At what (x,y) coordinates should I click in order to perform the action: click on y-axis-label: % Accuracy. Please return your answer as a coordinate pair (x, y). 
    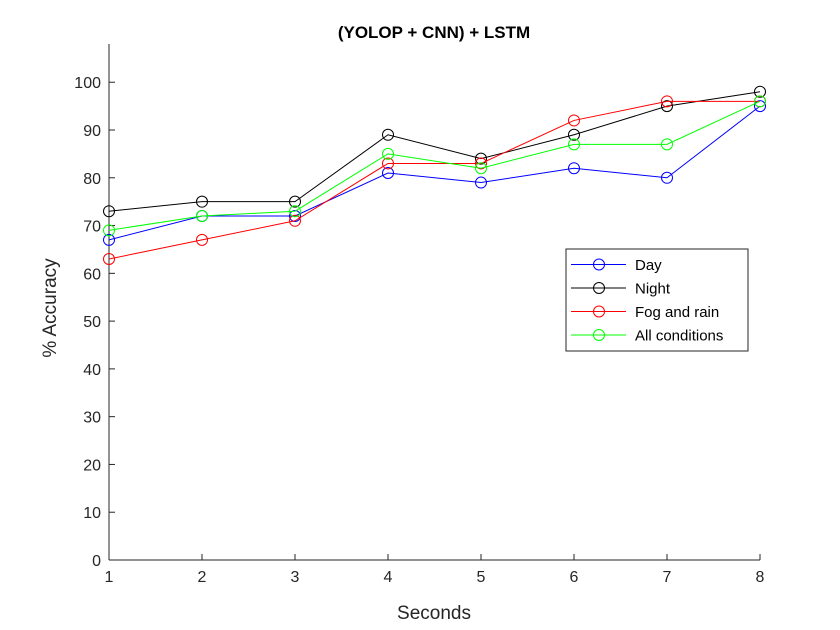
    Looking at the image, I should click on (50, 308).